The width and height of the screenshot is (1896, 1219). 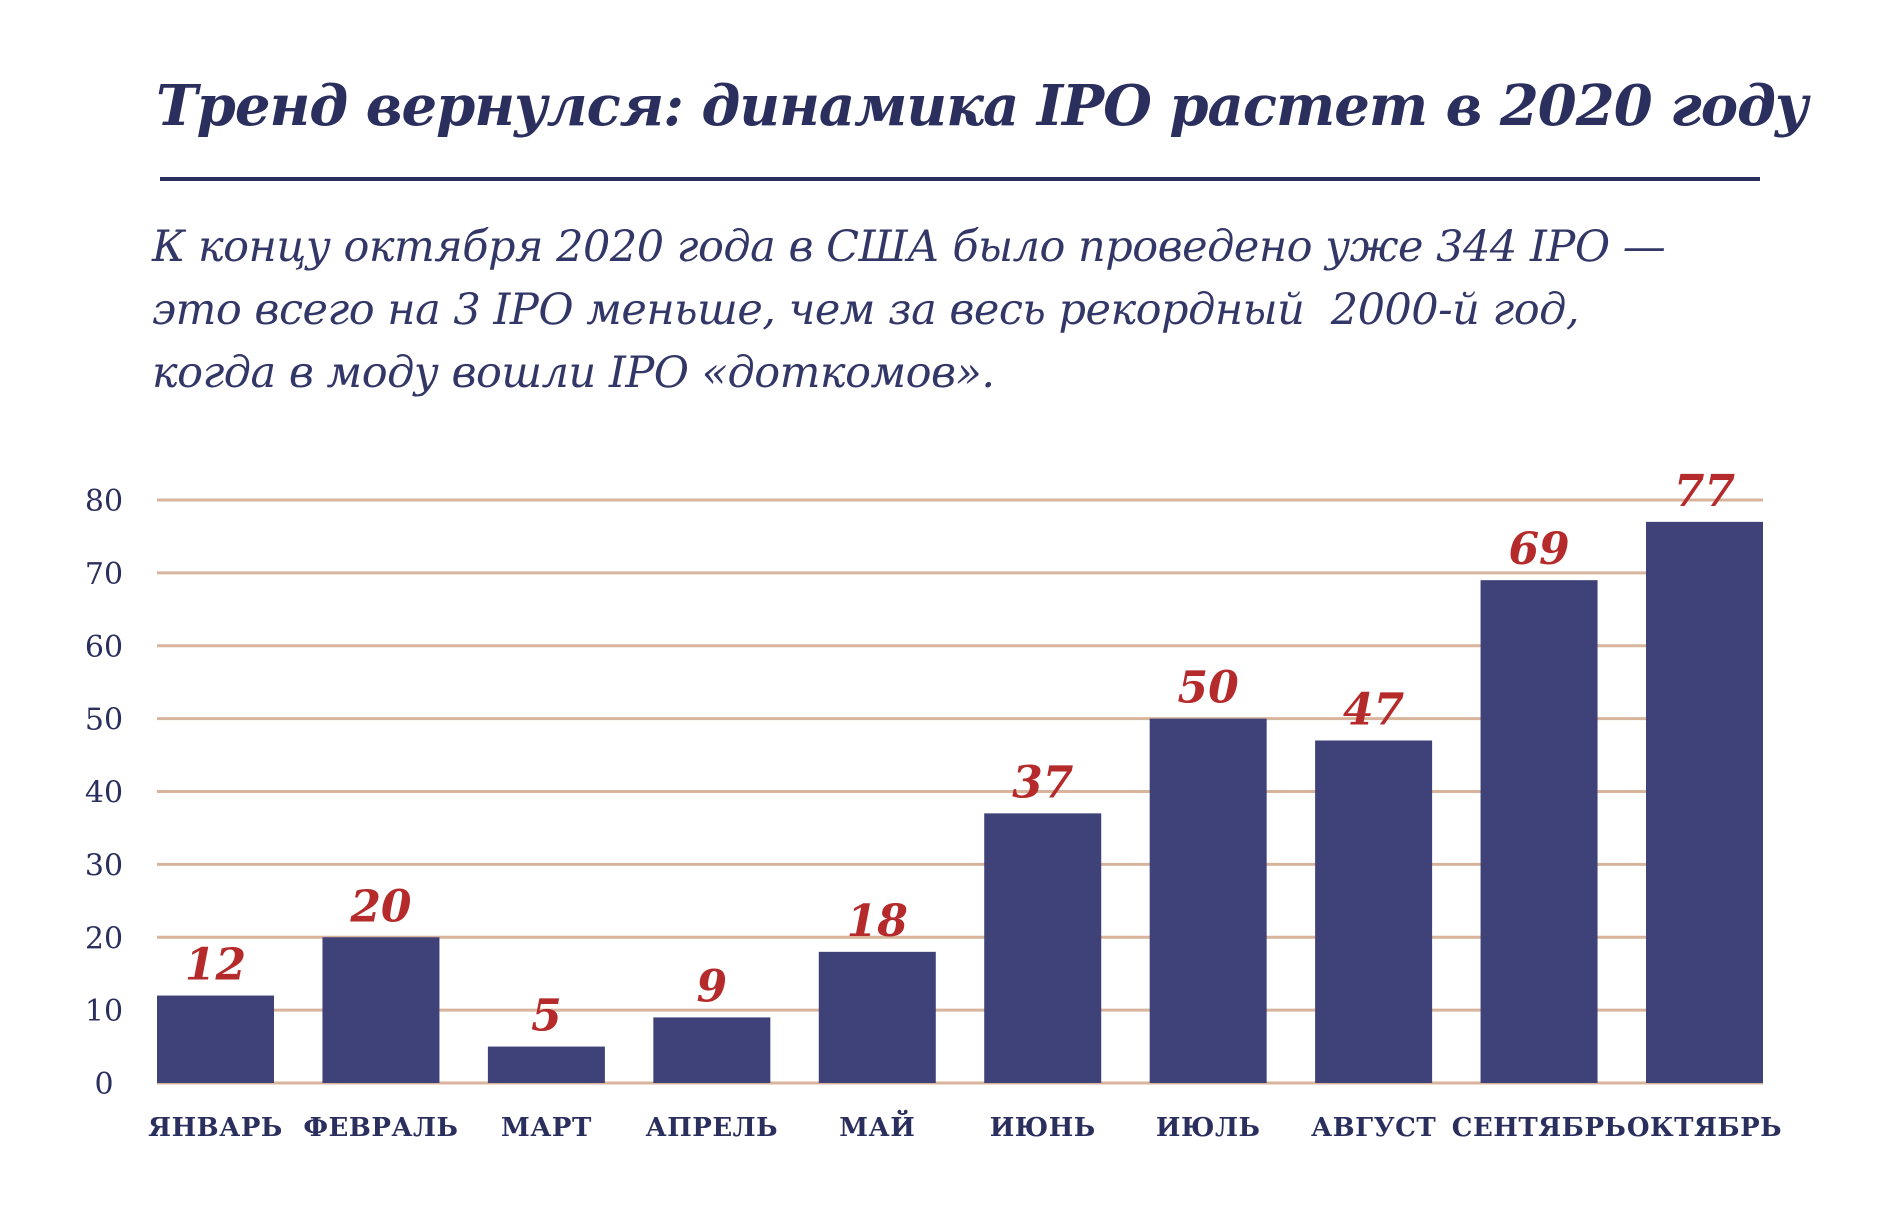 I want to click on data-label: 37, so click(x=1043, y=782).